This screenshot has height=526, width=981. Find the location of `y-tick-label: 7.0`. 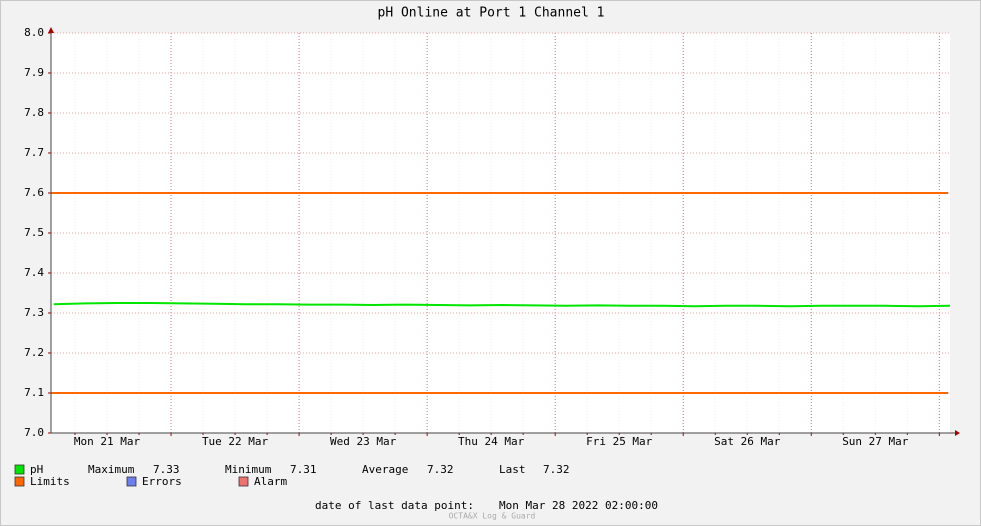

y-tick-label: 7.0 is located at coordinates (34, 432).